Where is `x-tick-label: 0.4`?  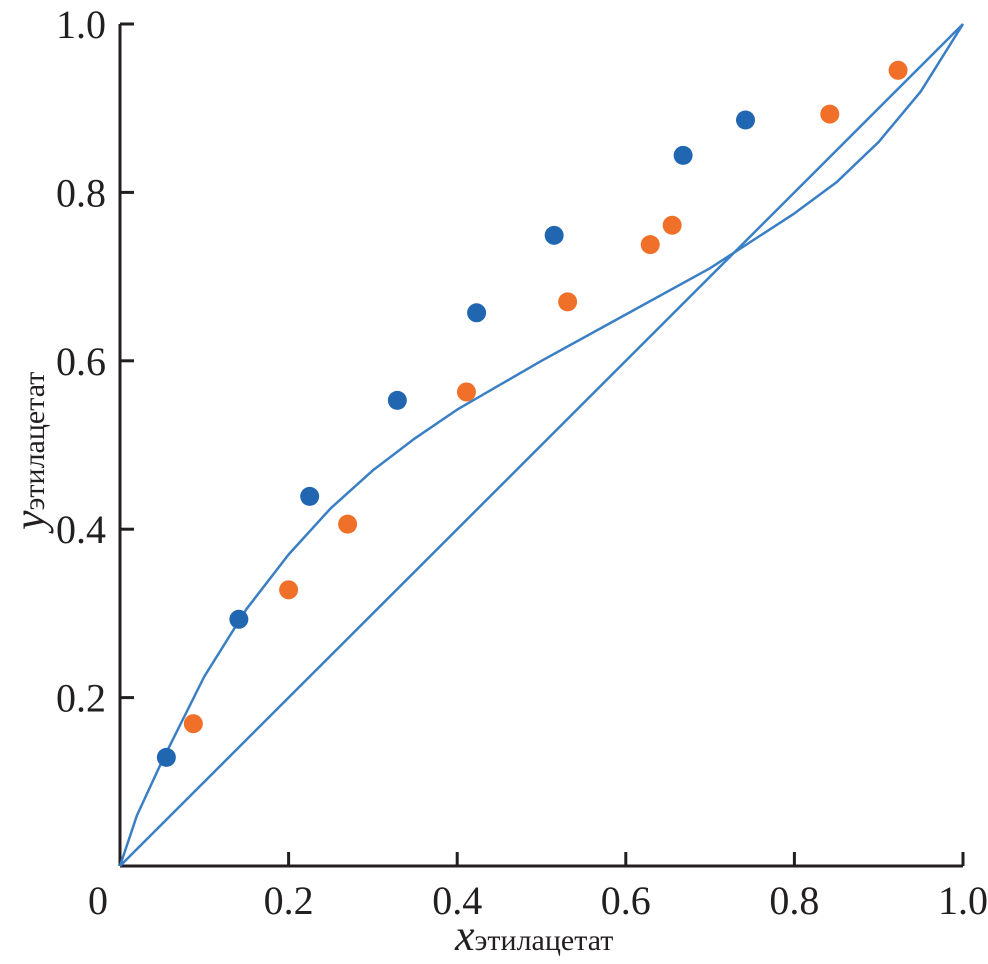 x-tick-label: 0.4 is located at coordinates (457, 900).